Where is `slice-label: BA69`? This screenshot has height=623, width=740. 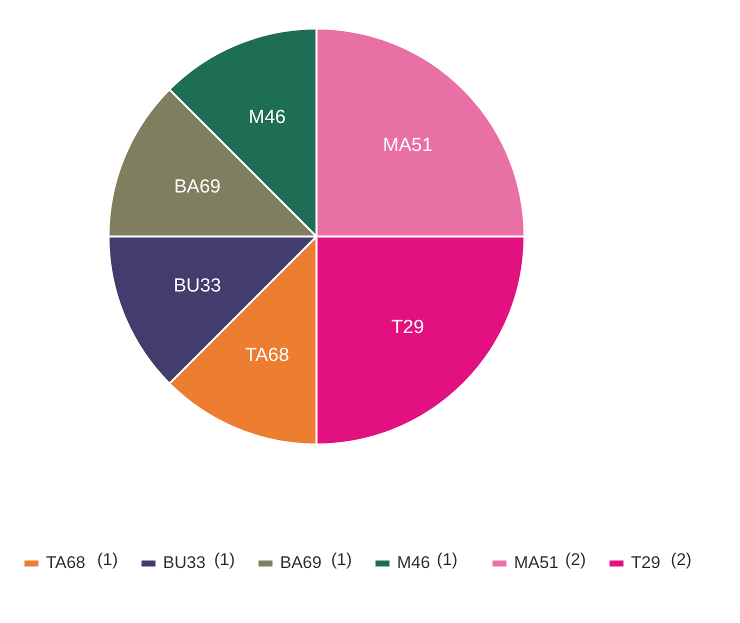 slice-label: BA69 is located at coordinates (197, 187).